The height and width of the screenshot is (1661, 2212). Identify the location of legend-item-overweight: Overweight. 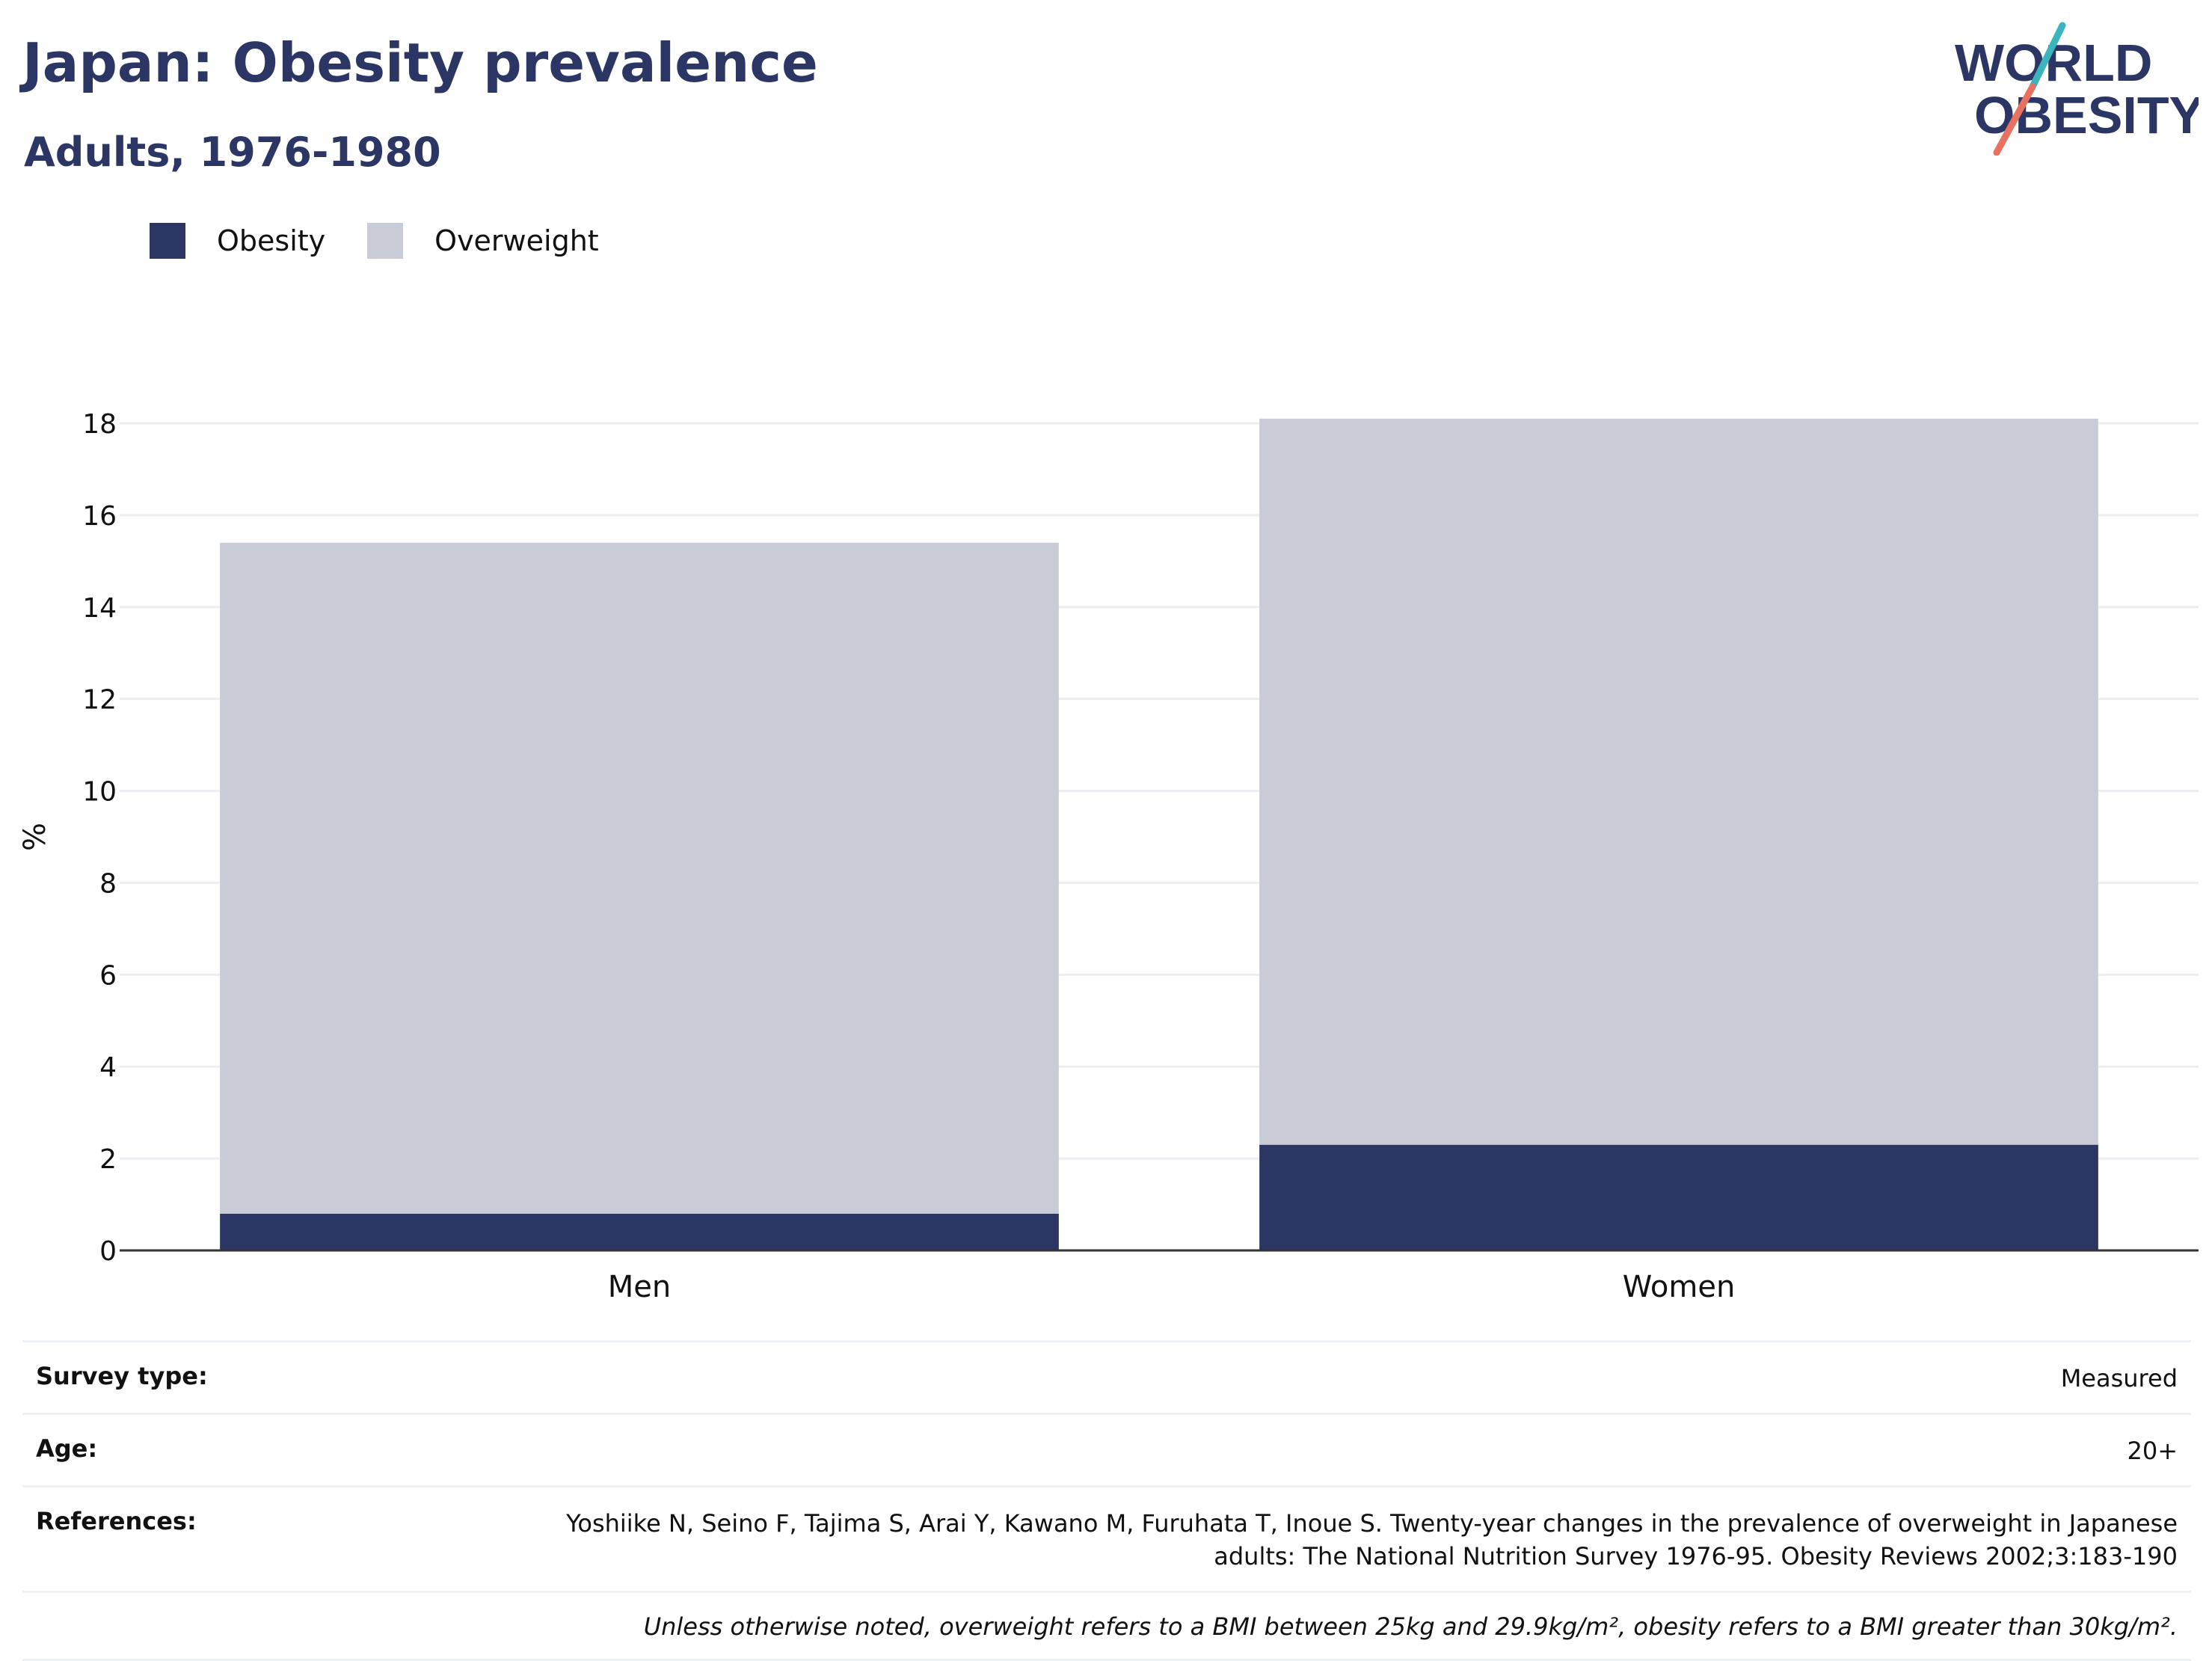
(483, 241).